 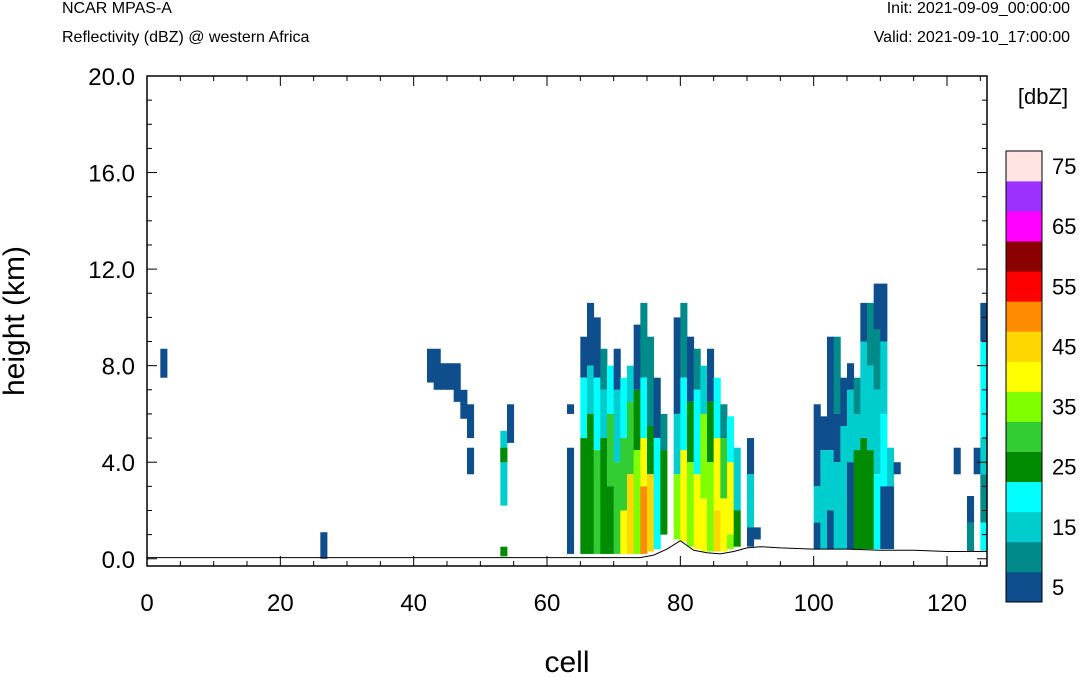 What do you see at coordinates (1064, 527) in the screenshot?
I see `colorbar-label: 15` at bounding box center [1064, 527].